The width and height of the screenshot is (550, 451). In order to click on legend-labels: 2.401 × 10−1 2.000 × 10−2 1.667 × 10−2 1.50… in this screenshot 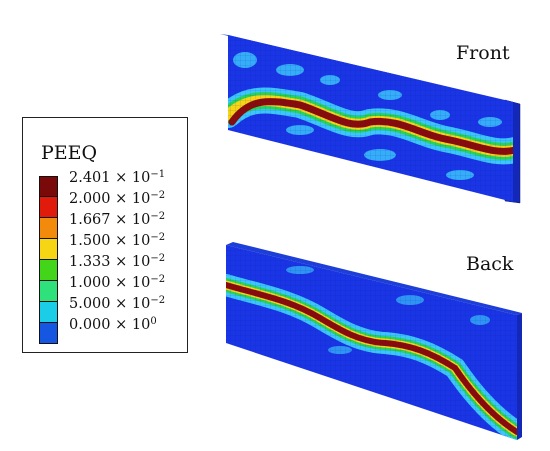, I will do `click(117, 252)`.